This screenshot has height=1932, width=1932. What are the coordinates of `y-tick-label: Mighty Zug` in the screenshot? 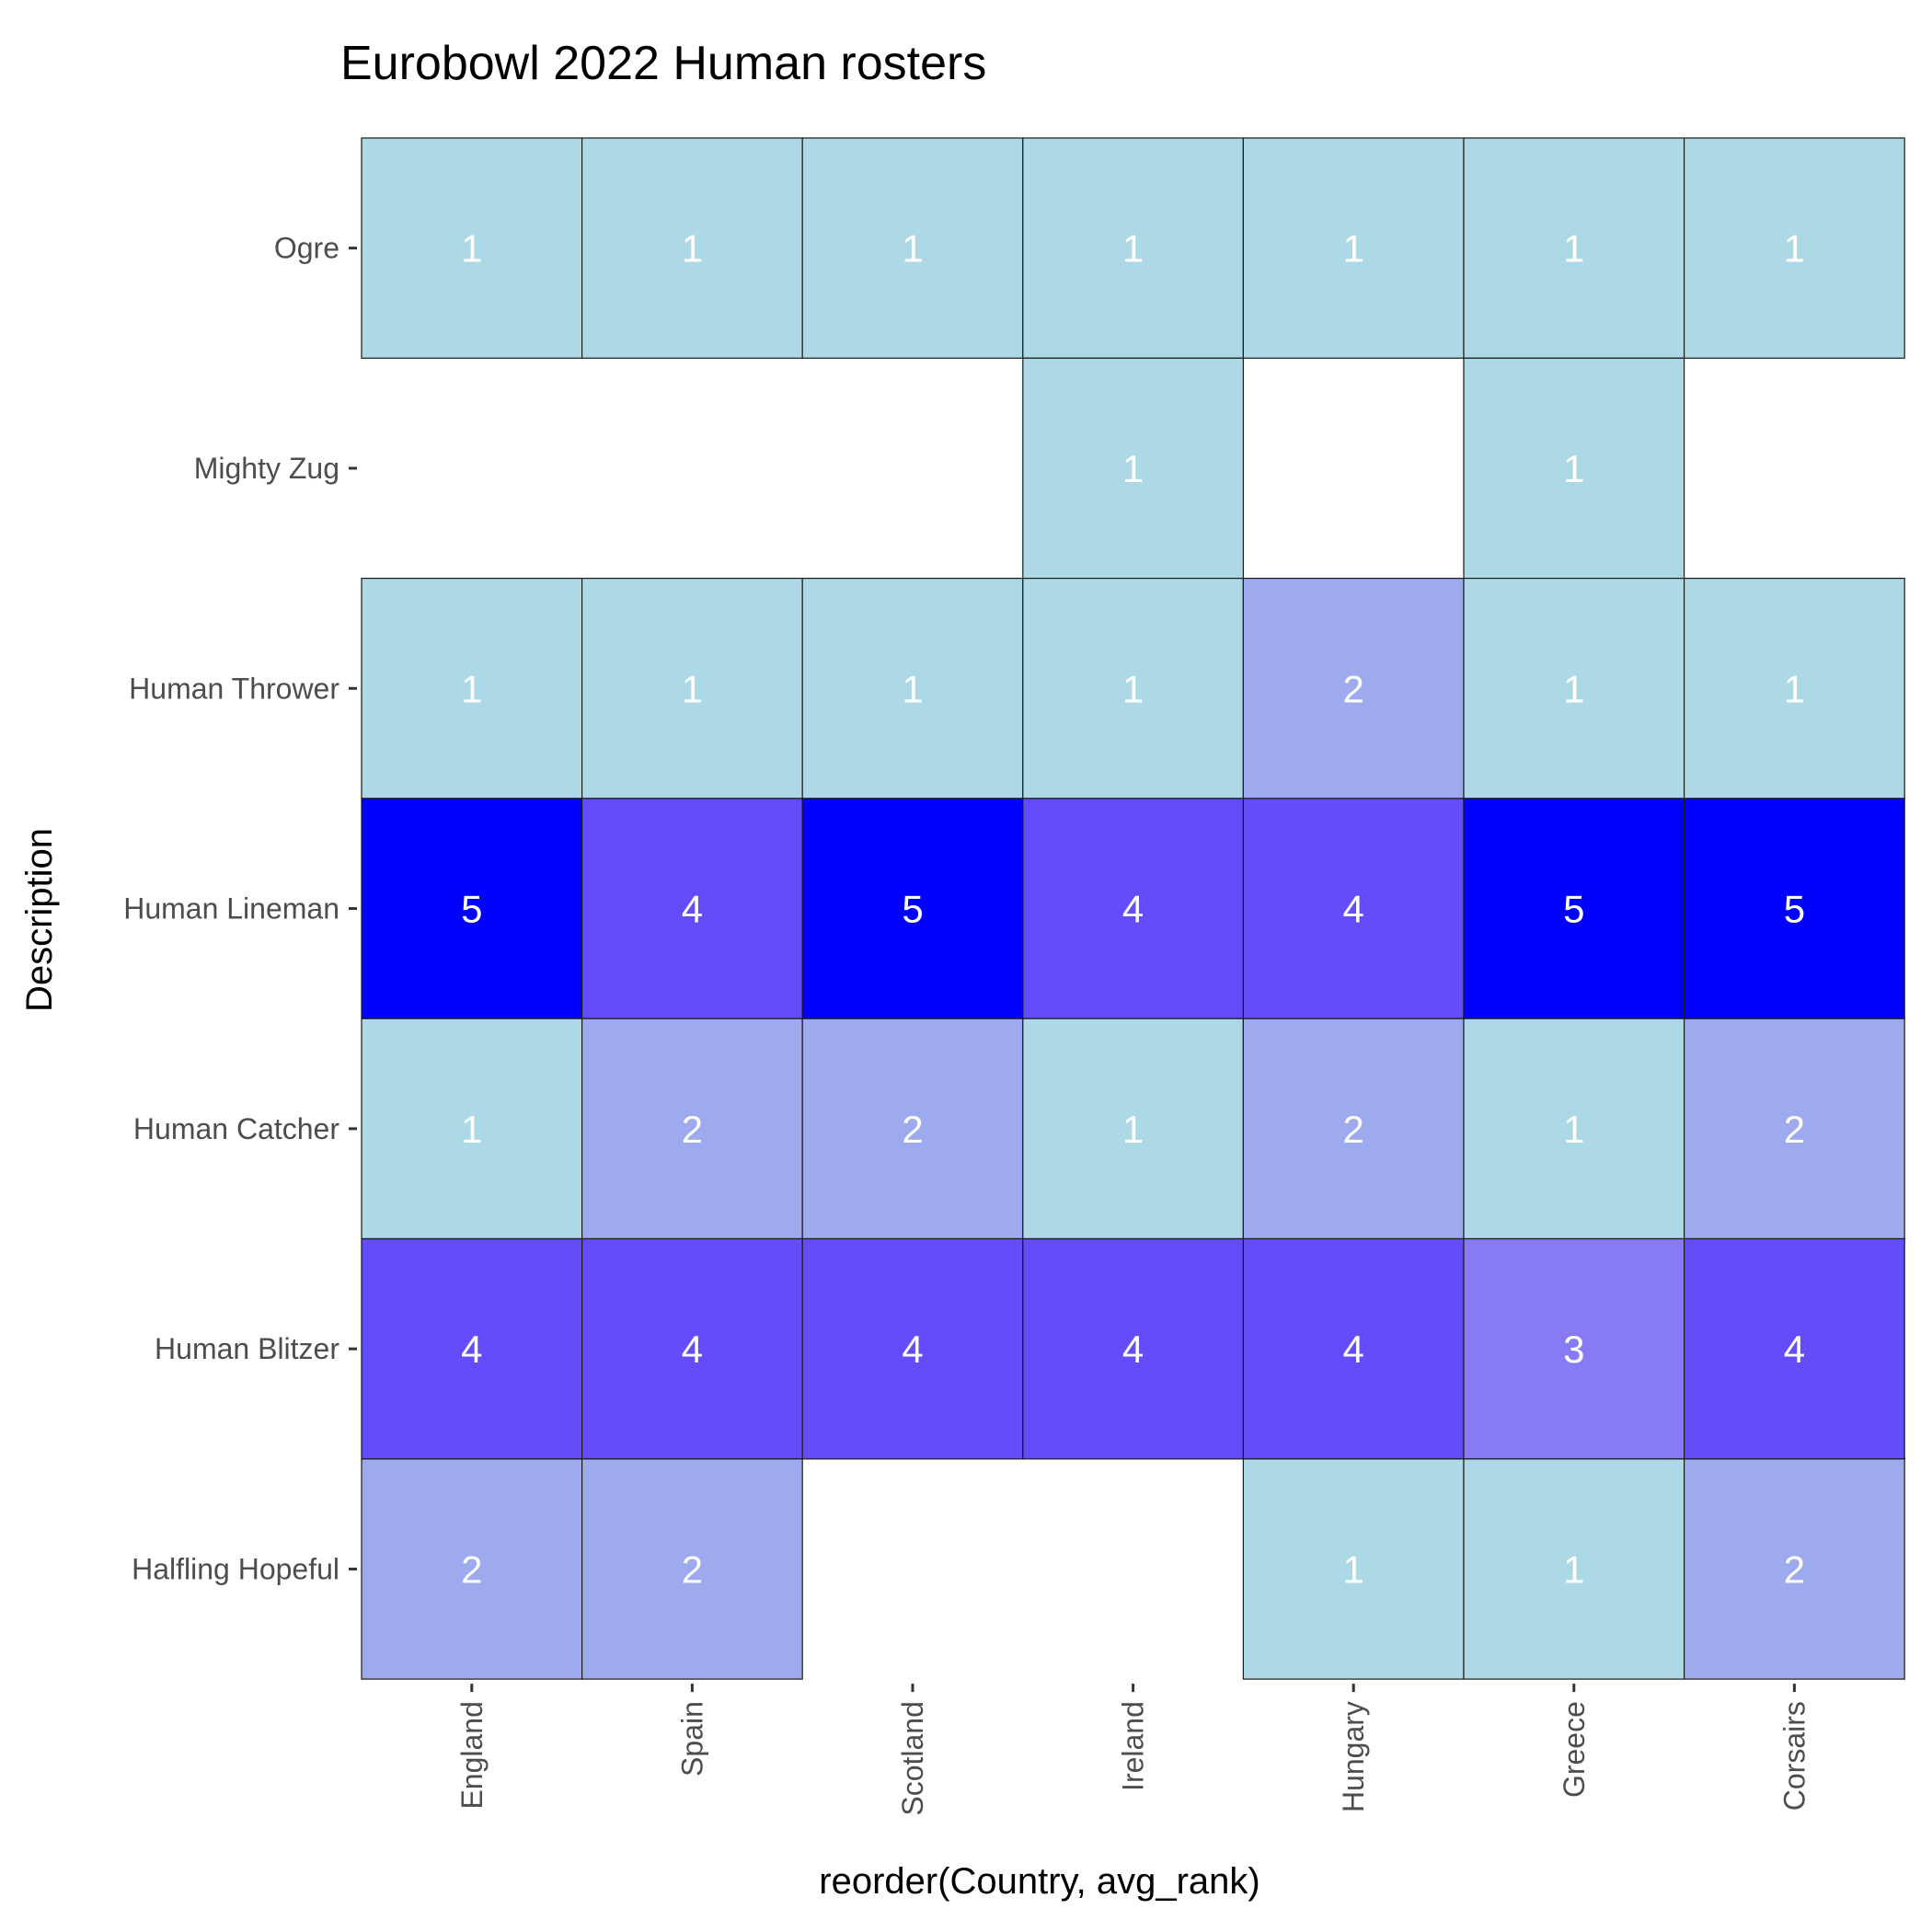 It's located at (266, 468).